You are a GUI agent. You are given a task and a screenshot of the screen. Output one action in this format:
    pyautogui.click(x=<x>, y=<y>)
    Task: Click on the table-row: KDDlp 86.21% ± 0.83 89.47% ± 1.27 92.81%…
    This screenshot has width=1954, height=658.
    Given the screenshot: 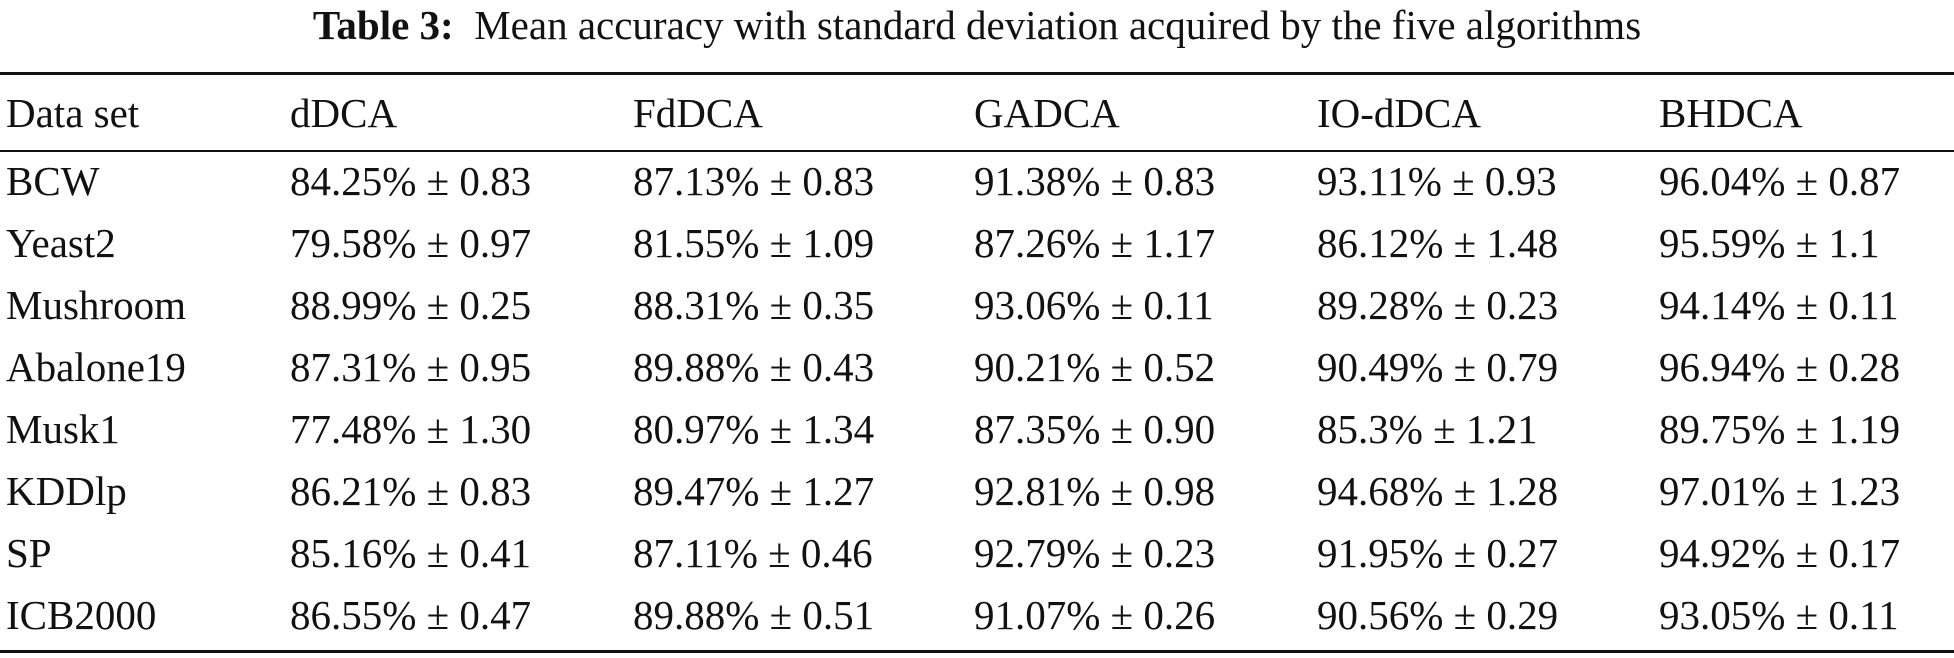 What is the action you would take?
    pyautogui.click(x=977, y=491)
    